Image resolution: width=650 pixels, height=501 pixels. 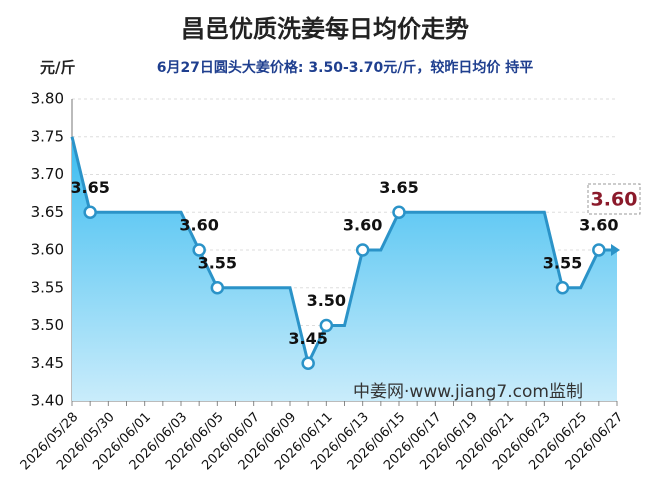 I want to click on value-label: 3.50, so click(x=326, y=300).